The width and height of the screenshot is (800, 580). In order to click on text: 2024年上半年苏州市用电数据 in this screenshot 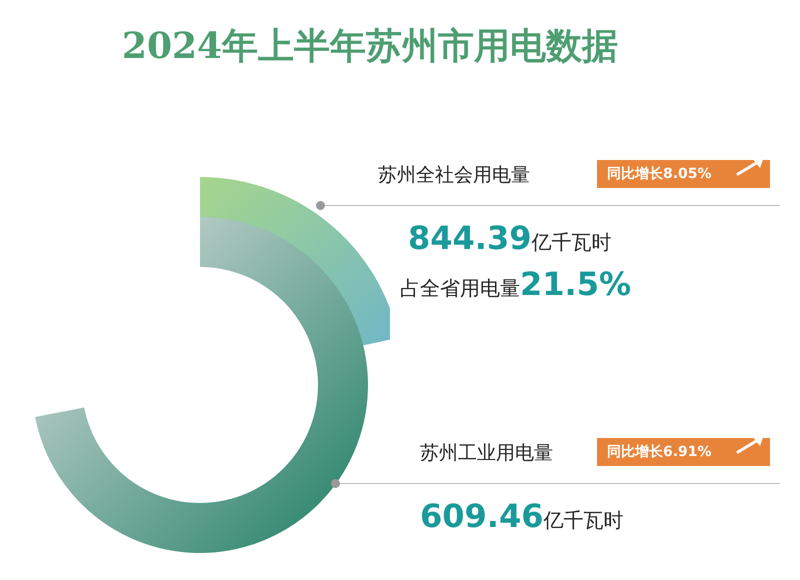, I will do `click(370, 46)`.